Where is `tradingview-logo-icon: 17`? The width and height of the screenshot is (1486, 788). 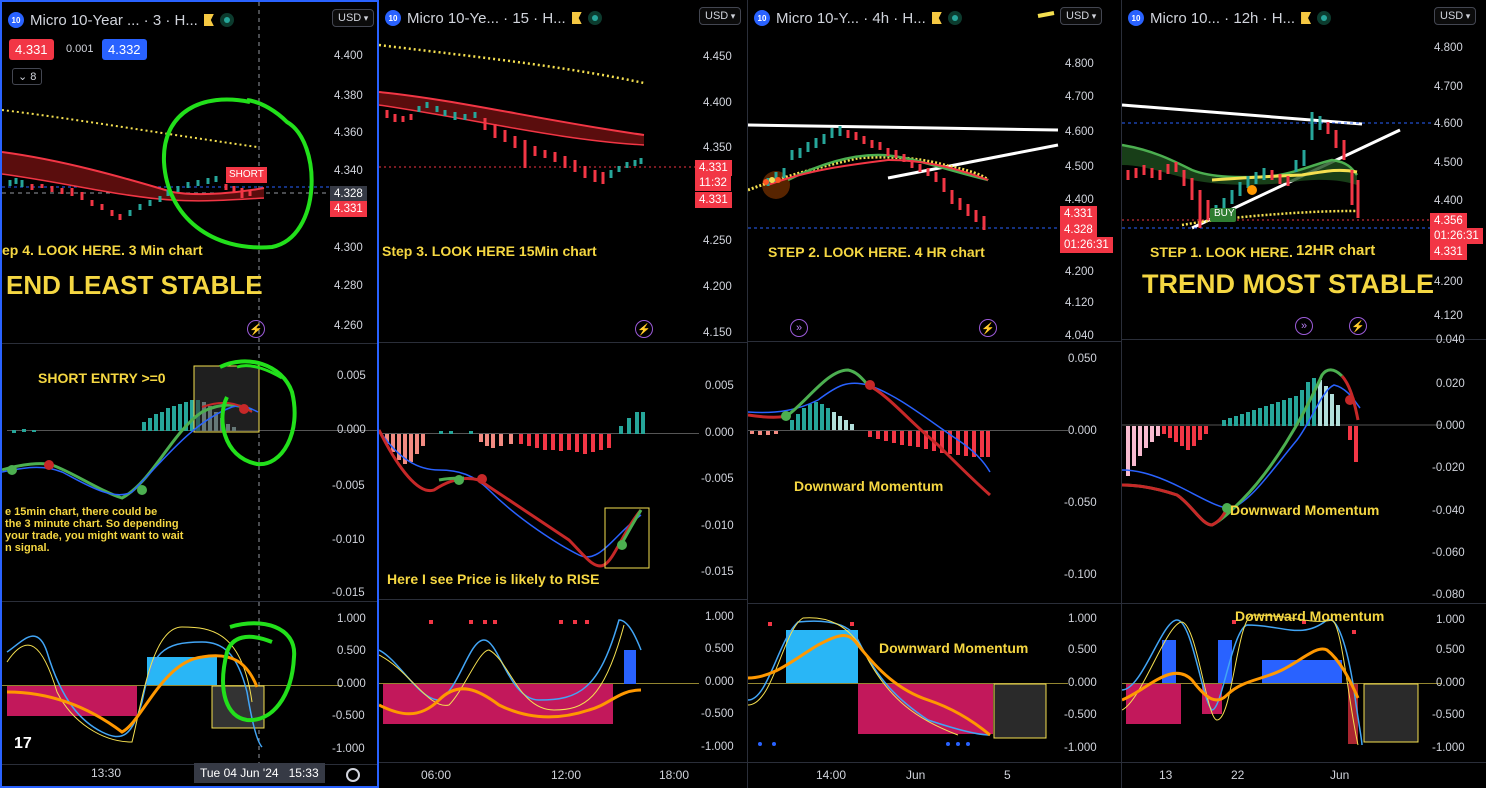
tradingview-logo-icon: 17 is located at coordinates (23, 743).